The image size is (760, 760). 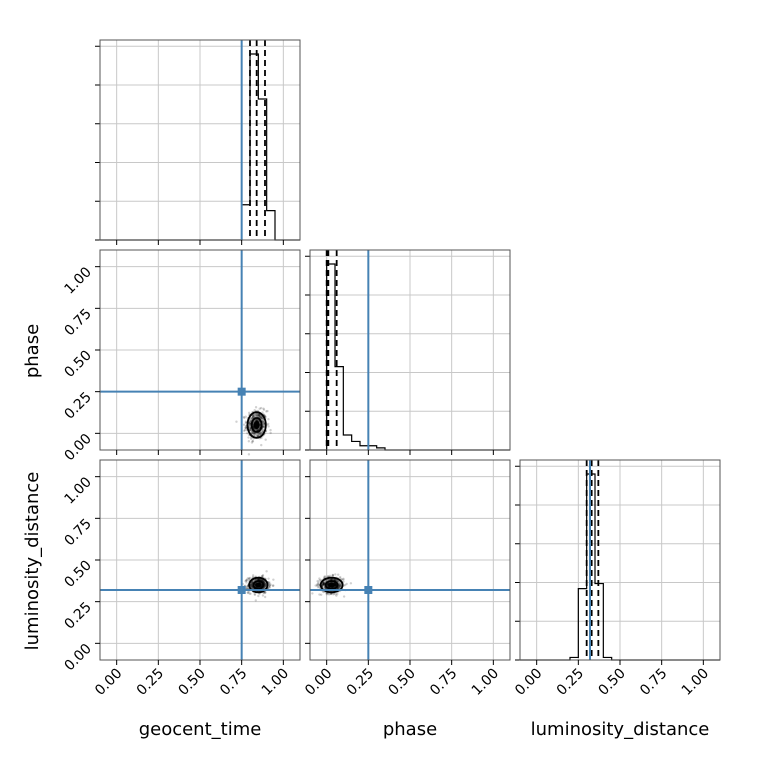 What do you see at coordinates (620, 729) in the screenshot?
I see `xlabel-luminosity-distance: luminosity_distance` at bounding box center [620, 729].